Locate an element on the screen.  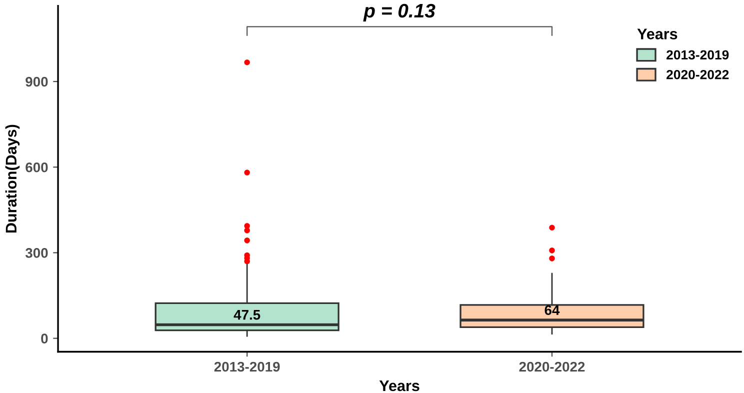
y-tick-label: 900 is located at coordinates (37, 81).